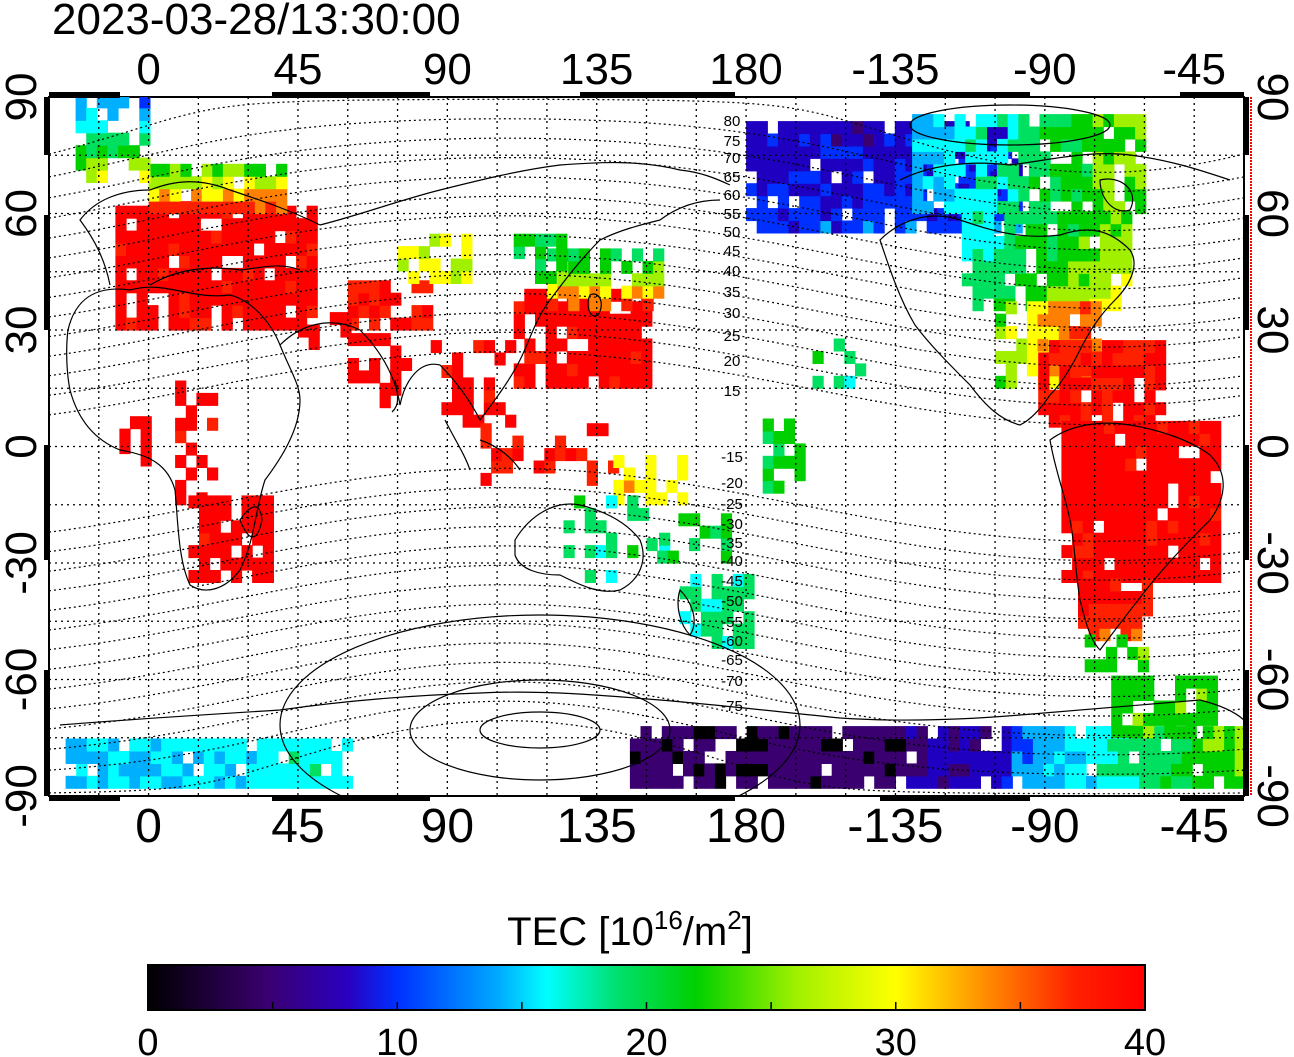  Describe the element at coordinates (1212, 95) in the screenshot. I see `edge-bar-top` at that location.